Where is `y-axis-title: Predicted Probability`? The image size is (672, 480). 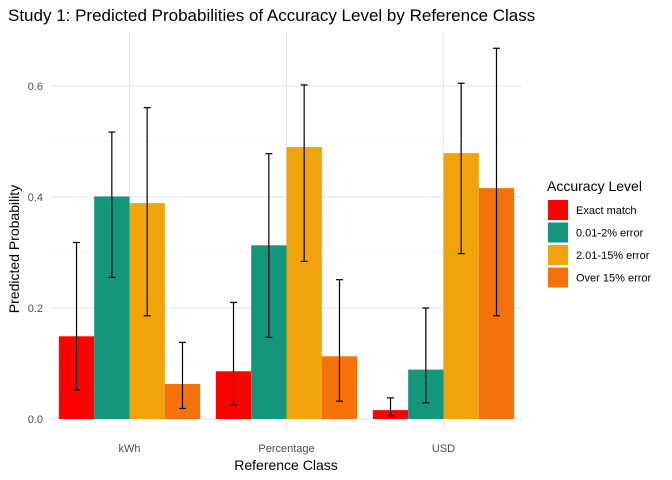
y-axis-title: Predicted Probability is located at coordinates (14, 249).